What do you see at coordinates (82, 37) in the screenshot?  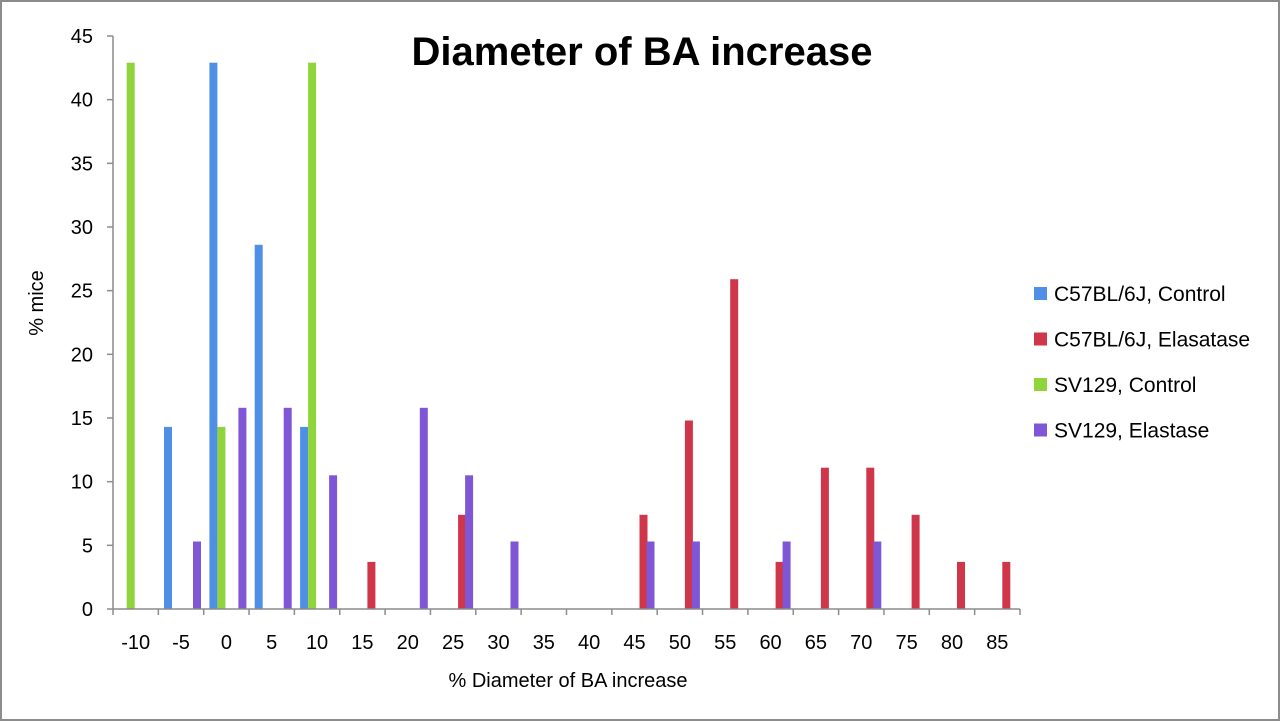 I see `y-tick-label: 45` at bounding box center [82, 37].